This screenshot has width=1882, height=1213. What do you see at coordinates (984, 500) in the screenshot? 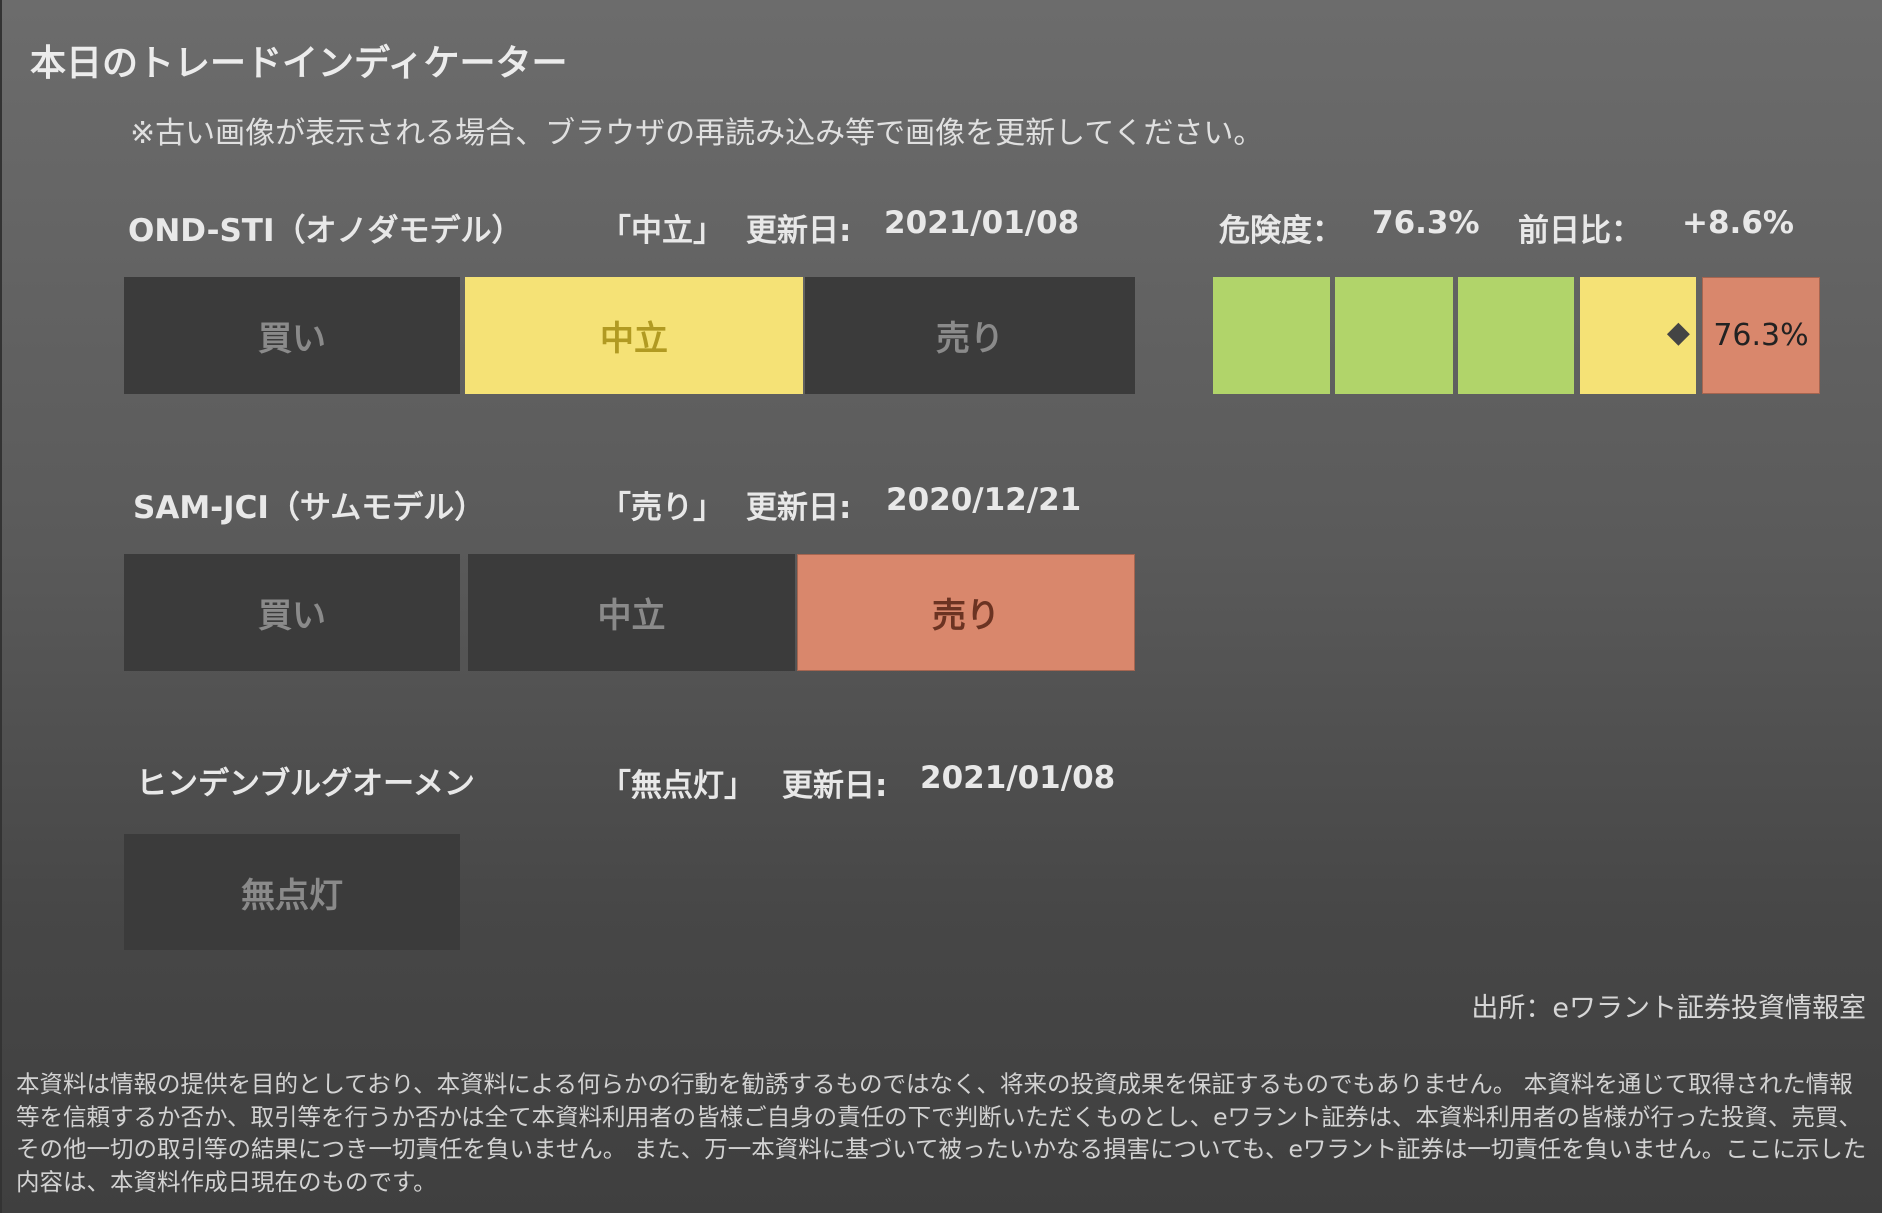
I see `sam-updated-date: 2020/12/21` at bounding box center [984, 500].